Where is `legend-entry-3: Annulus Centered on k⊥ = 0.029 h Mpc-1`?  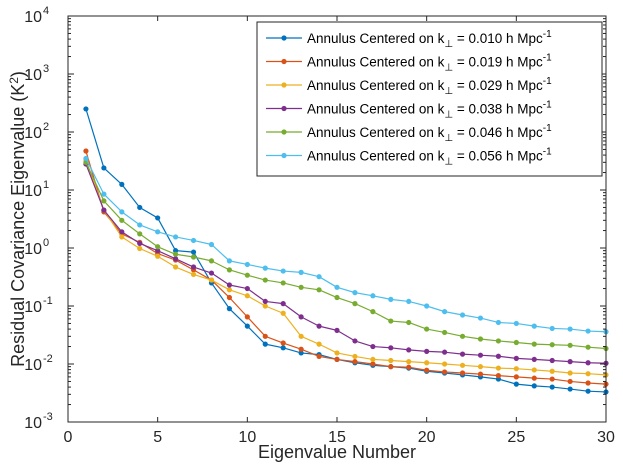 legend-entry-3: Annulus Centered on k⊥ = 0.029 h Mpc-1 is located at coordinates (409, 86).